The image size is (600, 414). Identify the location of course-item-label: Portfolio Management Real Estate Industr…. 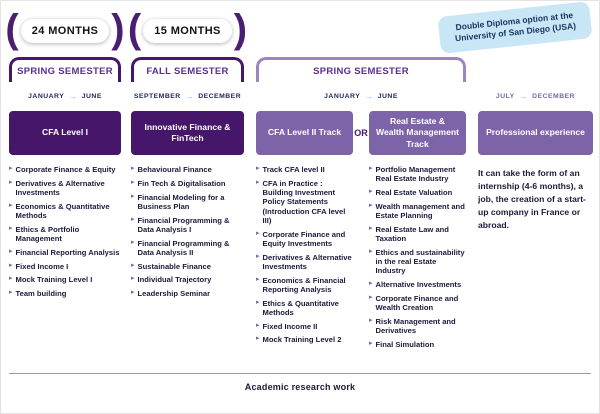
(415, 174).